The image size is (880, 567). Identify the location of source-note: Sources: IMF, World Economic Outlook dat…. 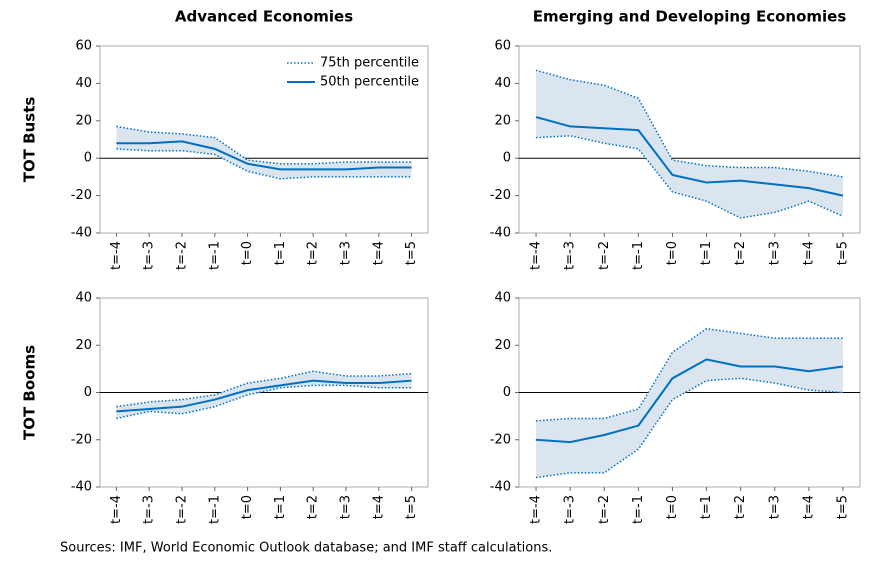
(306, 548).